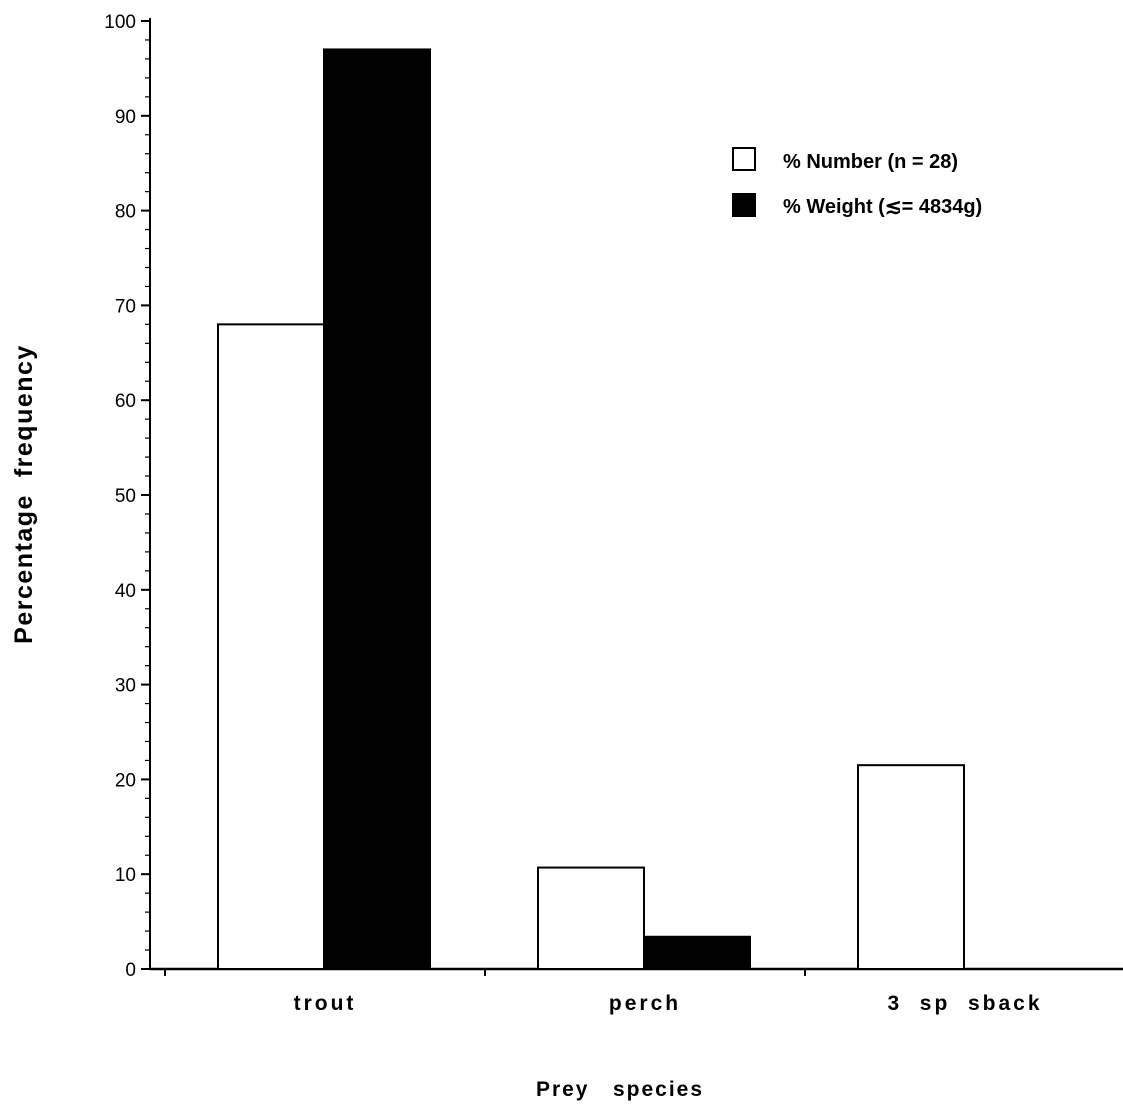  Describe the element at coordinates (620, 1089) in the screenshot. I see `x-axis-title: Prey species` at that location.